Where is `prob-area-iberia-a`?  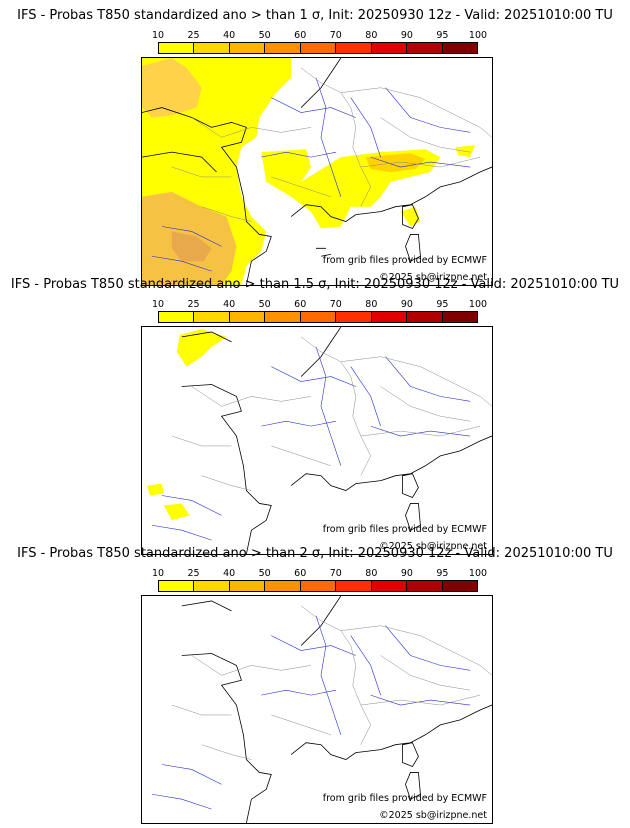 prob-area-iberia-a is located at coordinates (155, 489).